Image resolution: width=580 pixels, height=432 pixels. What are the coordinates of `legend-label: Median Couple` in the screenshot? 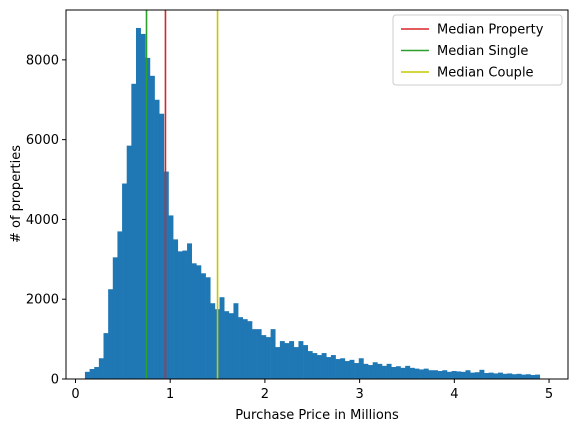 It's located at (485, 73).